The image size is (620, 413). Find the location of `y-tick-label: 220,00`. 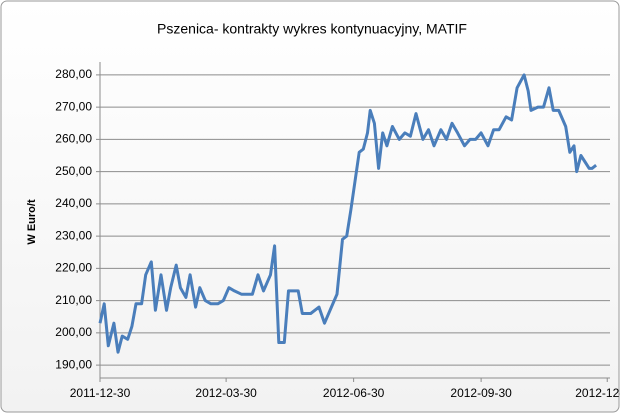

y-tick-label: 220,00 is located at coordinates (73, 268).